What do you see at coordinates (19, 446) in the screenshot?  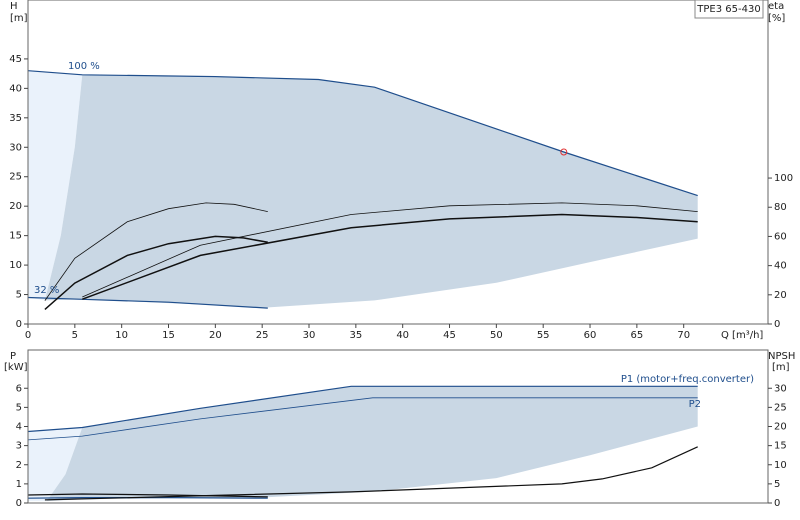 I see `y-tick-label: 3` at bounding box center [19, 446].